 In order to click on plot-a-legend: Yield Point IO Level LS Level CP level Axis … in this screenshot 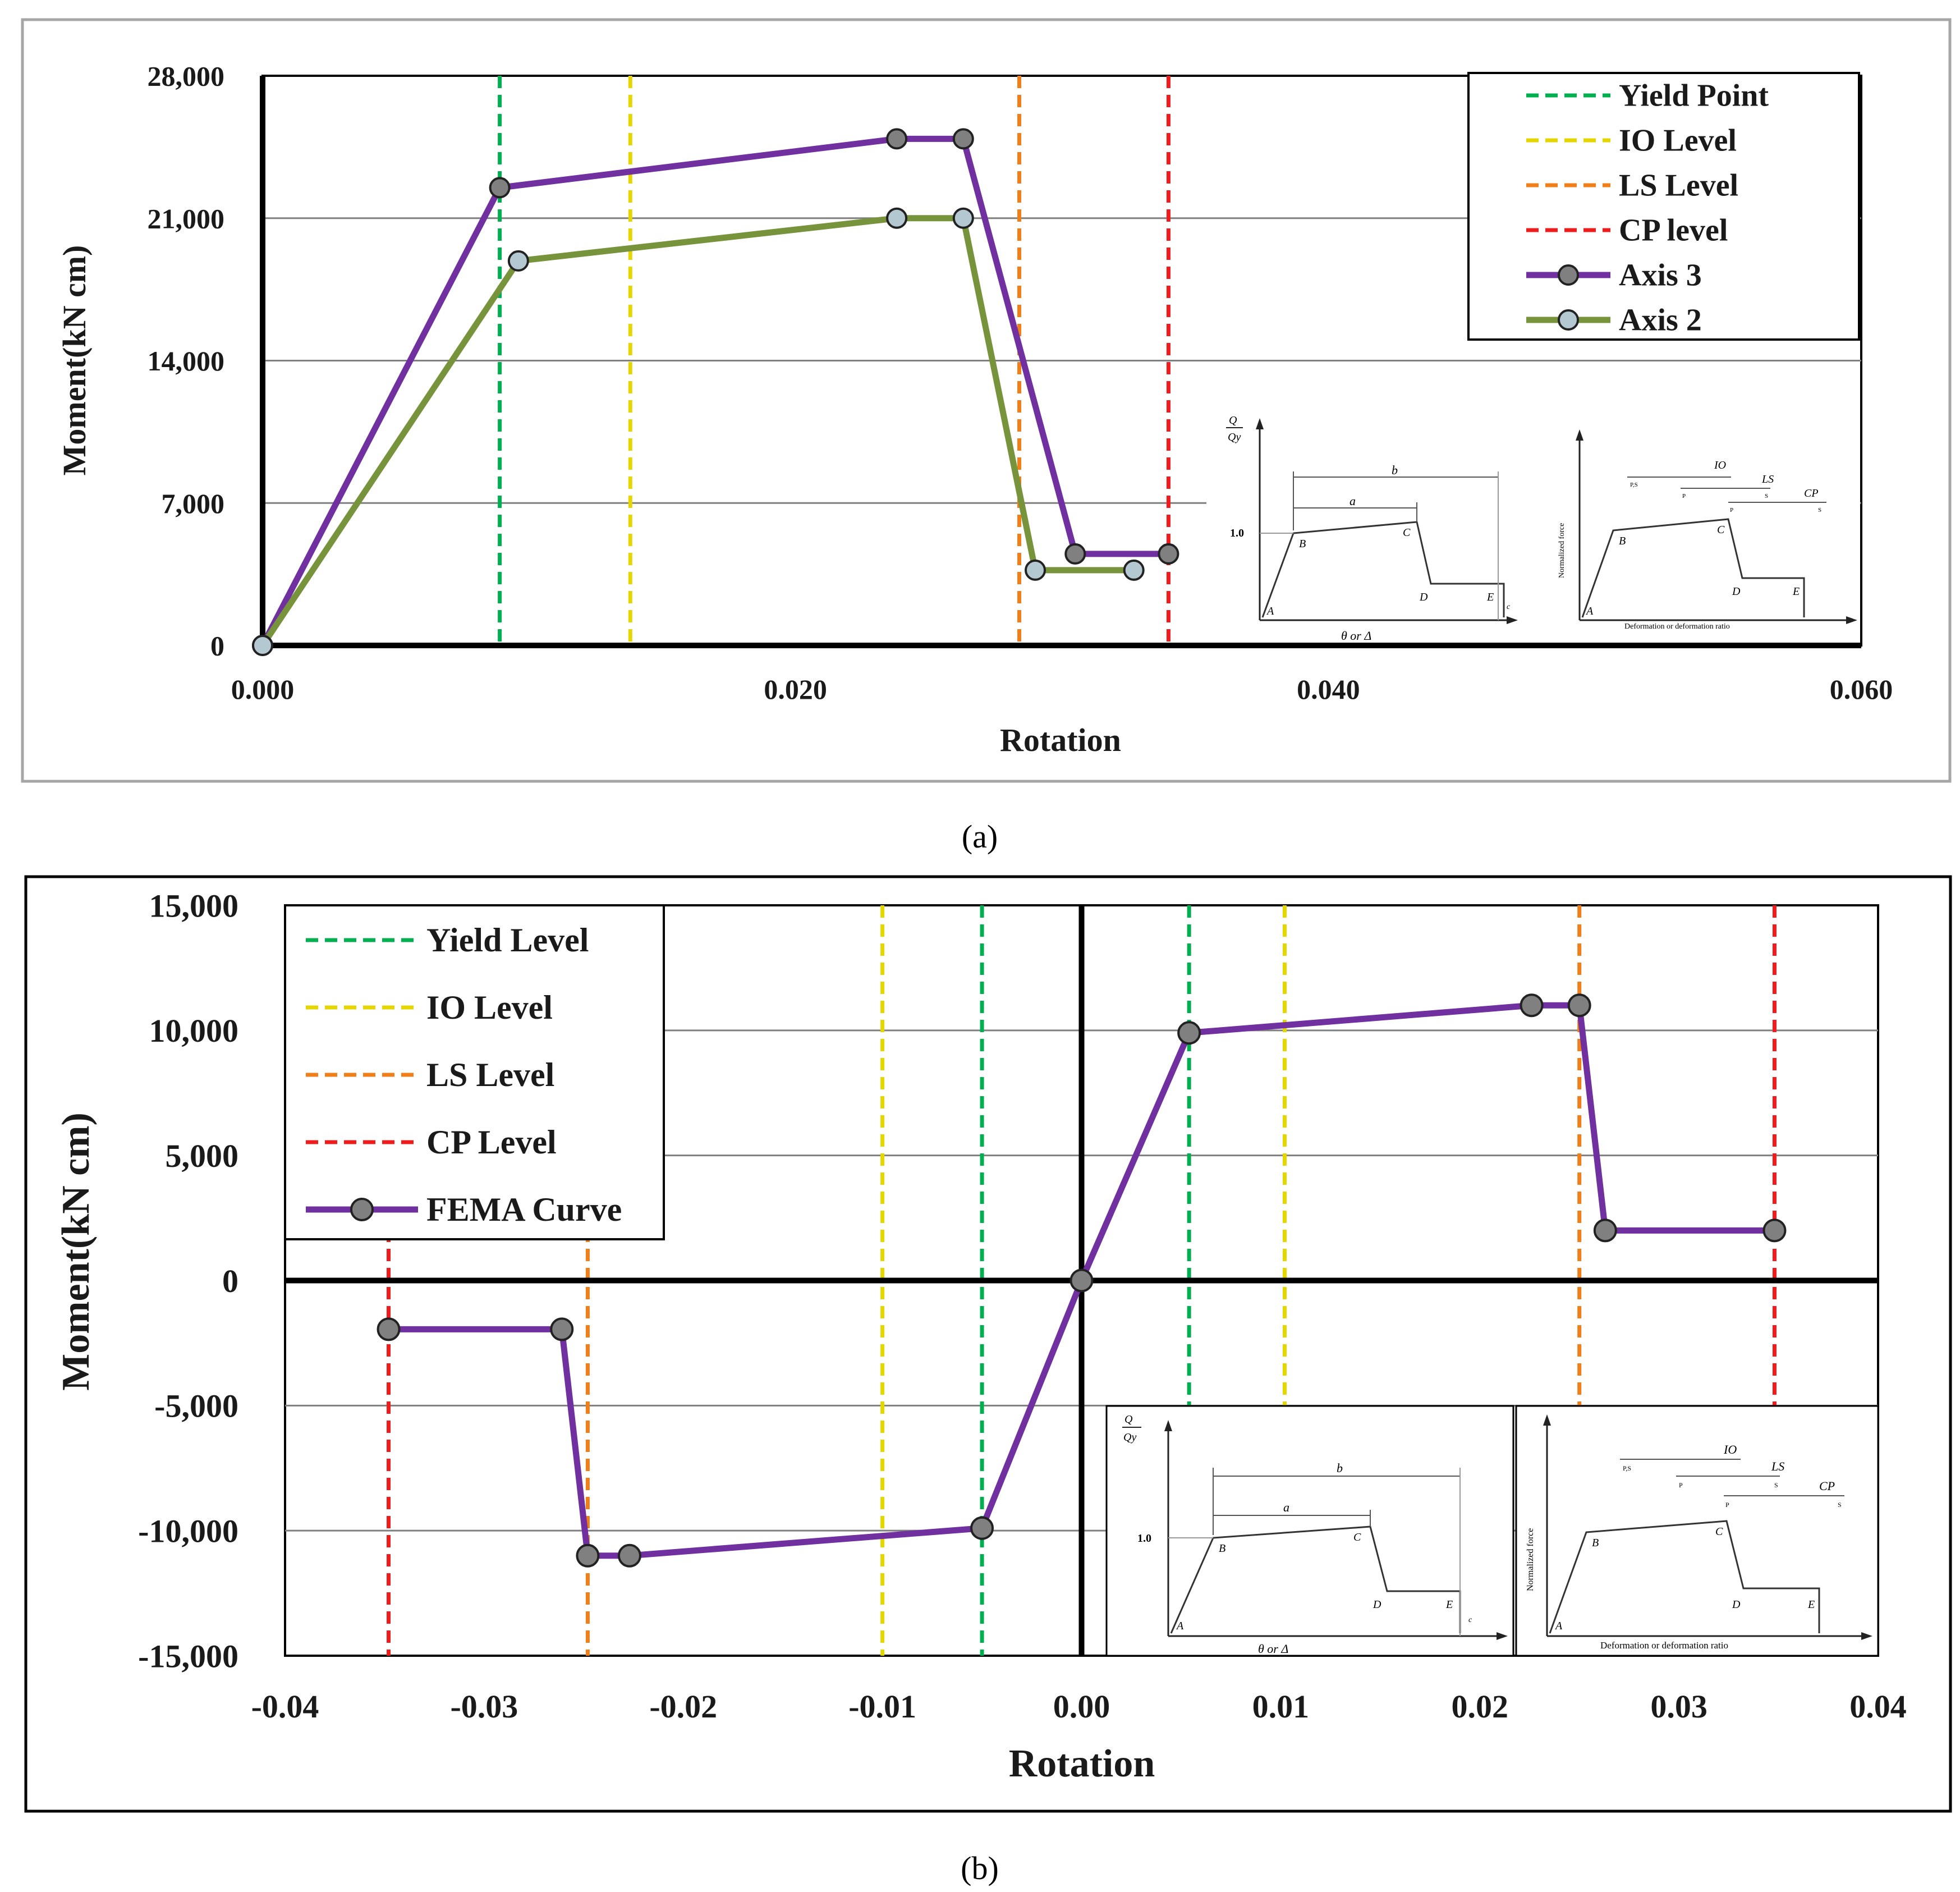, I will do `click(1663, 206)`.